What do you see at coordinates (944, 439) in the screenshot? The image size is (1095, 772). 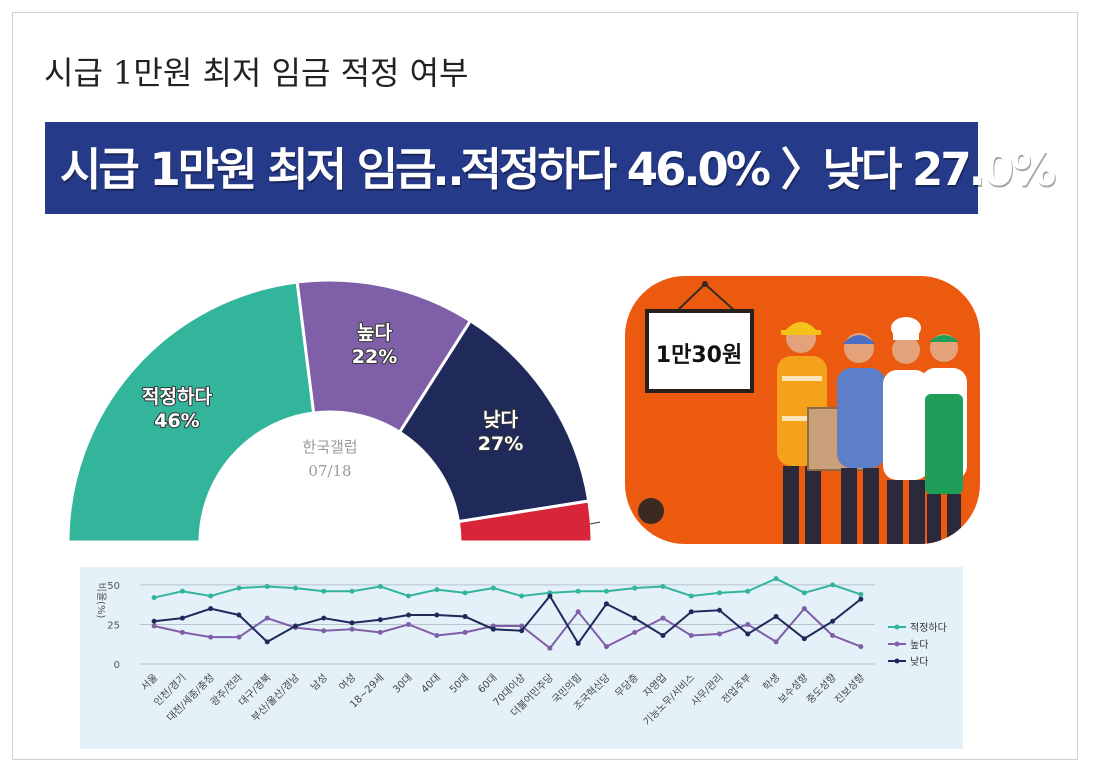 I see `barista-worker-icon` at bounding box center [944, 439].